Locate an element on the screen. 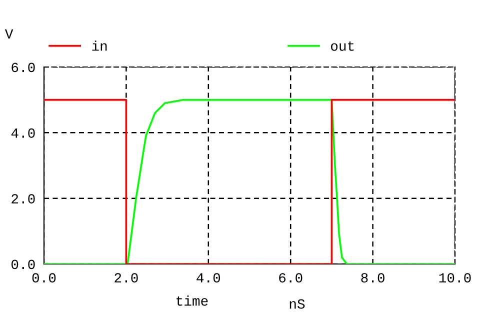 Image resolution: width=504 pixels, height=328 pixels. x-tick-label: 2.0 is located at coordinates (126, 278).